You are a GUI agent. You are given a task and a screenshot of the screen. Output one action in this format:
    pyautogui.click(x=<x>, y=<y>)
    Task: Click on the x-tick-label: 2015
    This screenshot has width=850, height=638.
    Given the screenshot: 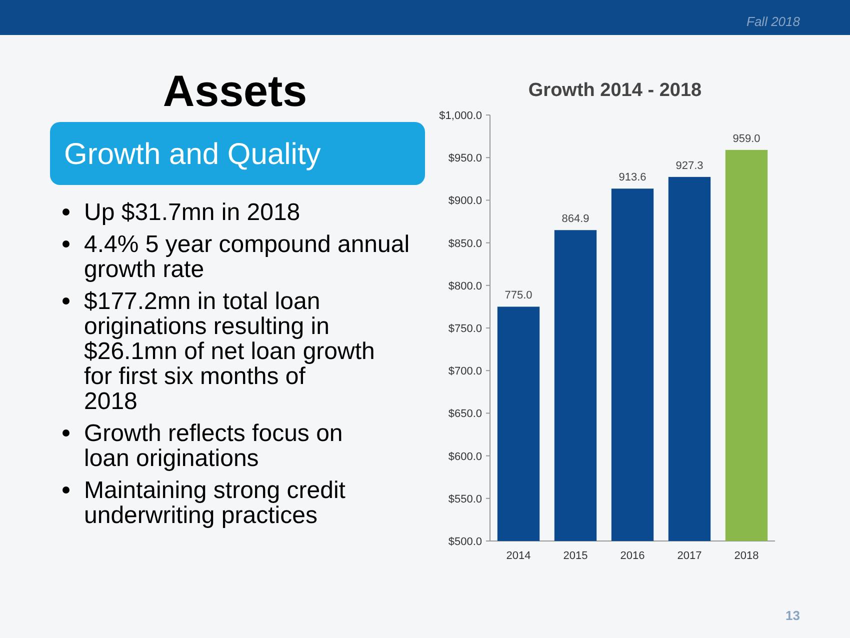 What is the action you would take?
    pyautogui.click(x=575, y=556)
    